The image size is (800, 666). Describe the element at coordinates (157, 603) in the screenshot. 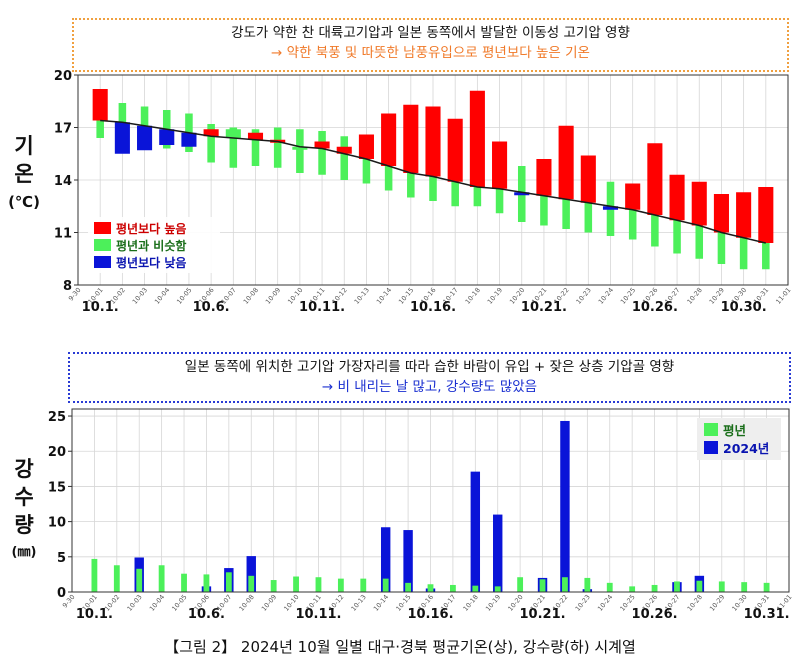

I see `precip-x-tick-label: 10-04` at that location.